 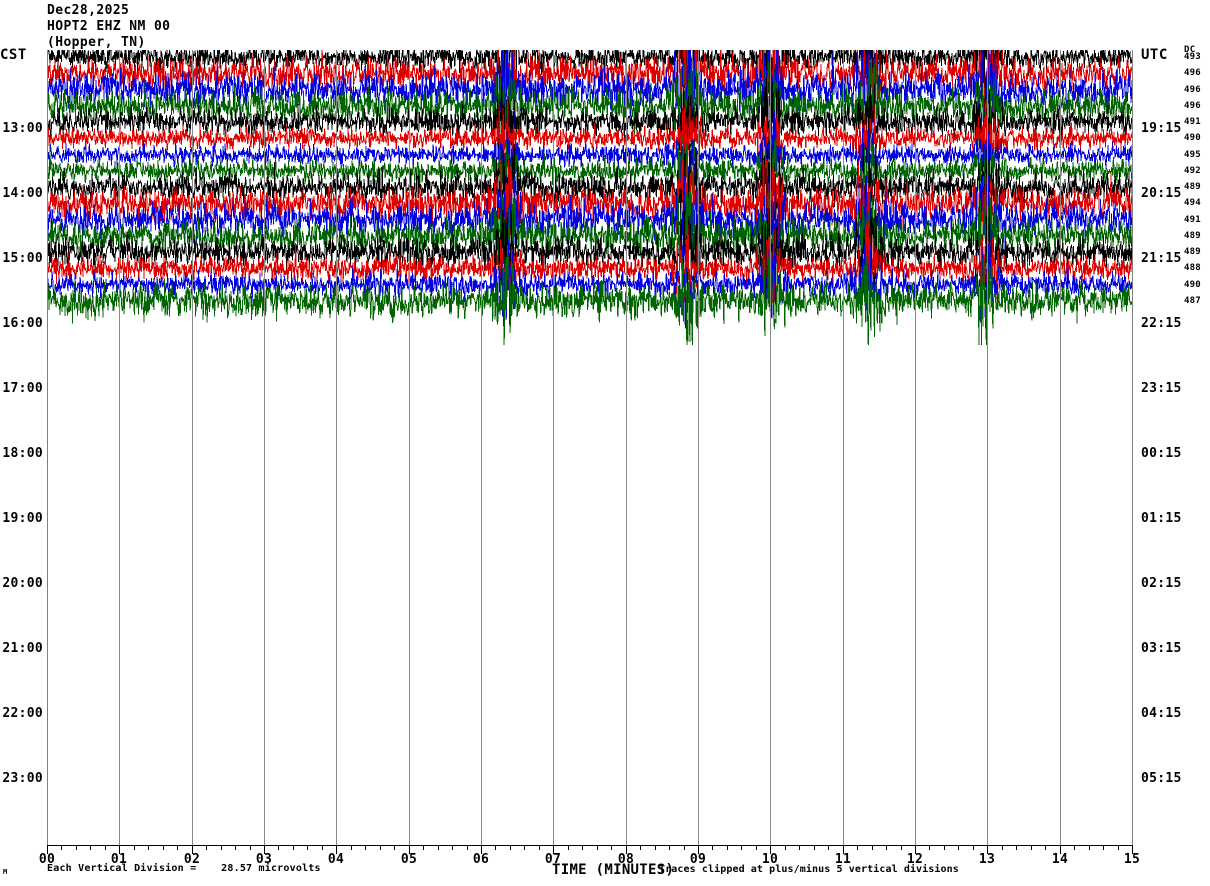 What do you see at coordinates (915, 859) in the screenshot?
I see `x-tick-label-12: 12` at bounding box center [915, 859].